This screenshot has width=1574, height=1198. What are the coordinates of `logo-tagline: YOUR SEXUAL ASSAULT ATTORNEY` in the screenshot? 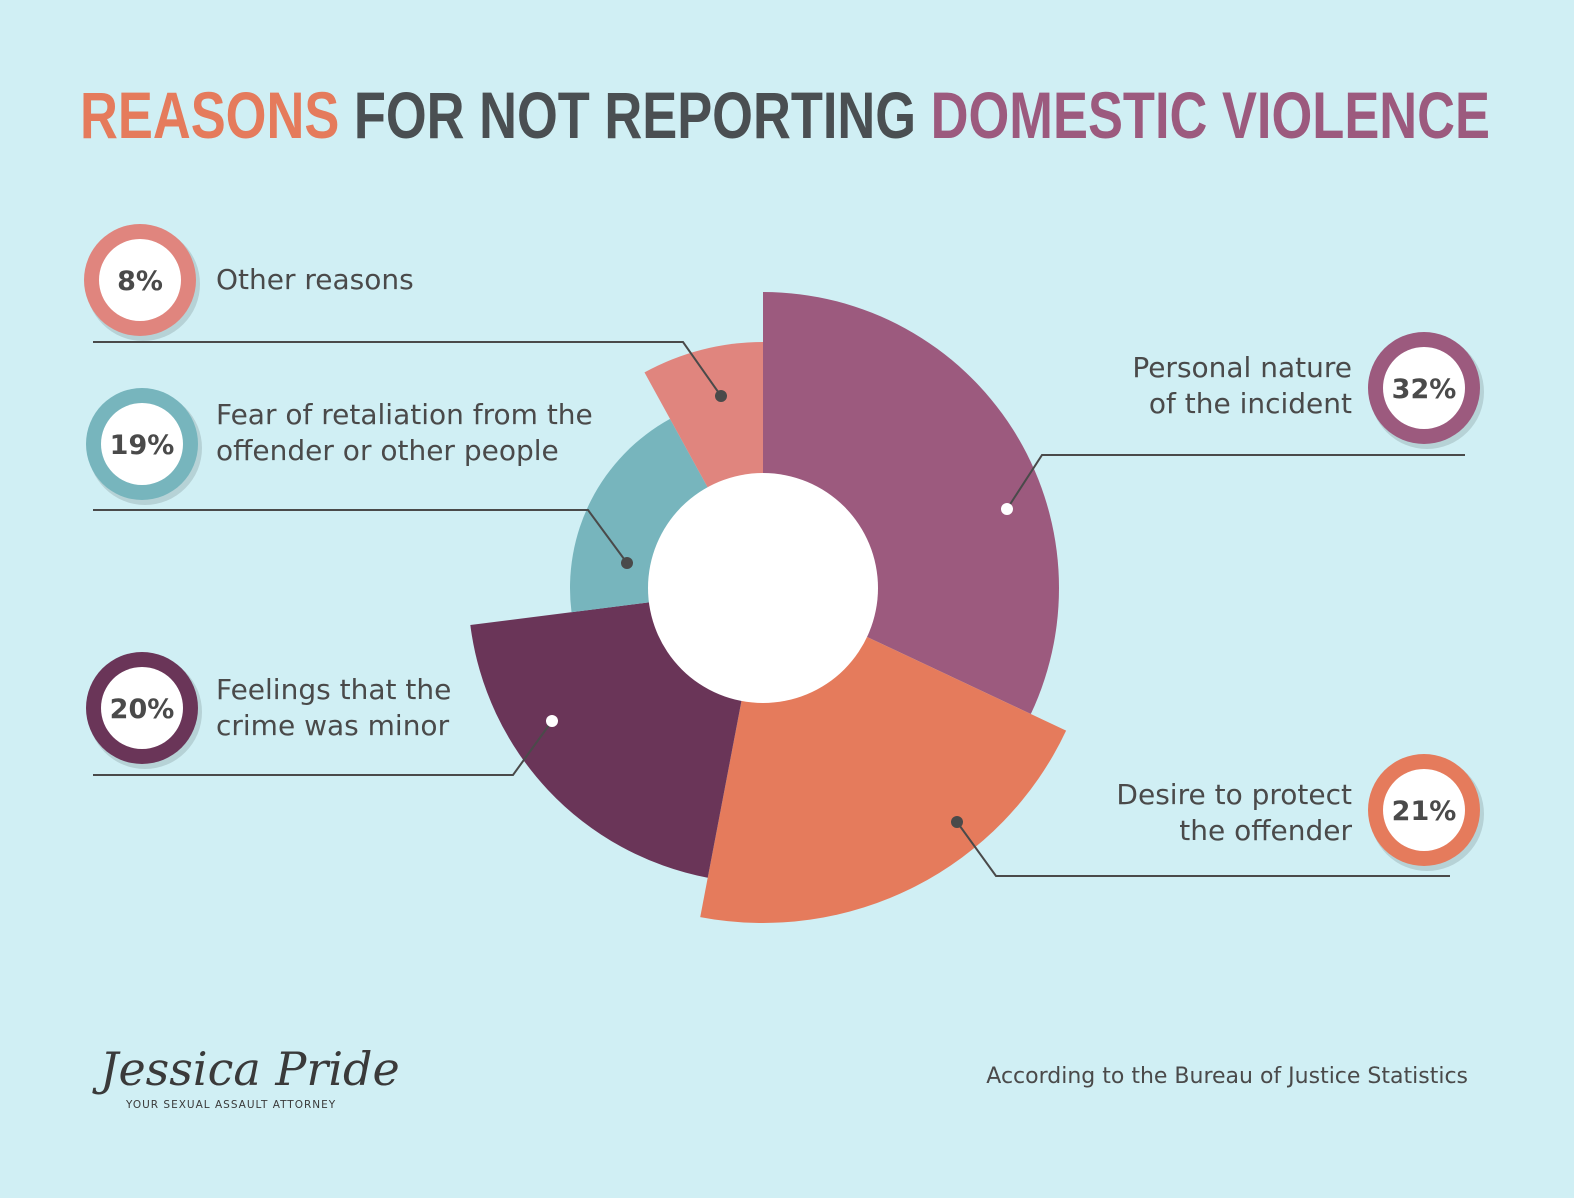 It's located at (230, 1105).